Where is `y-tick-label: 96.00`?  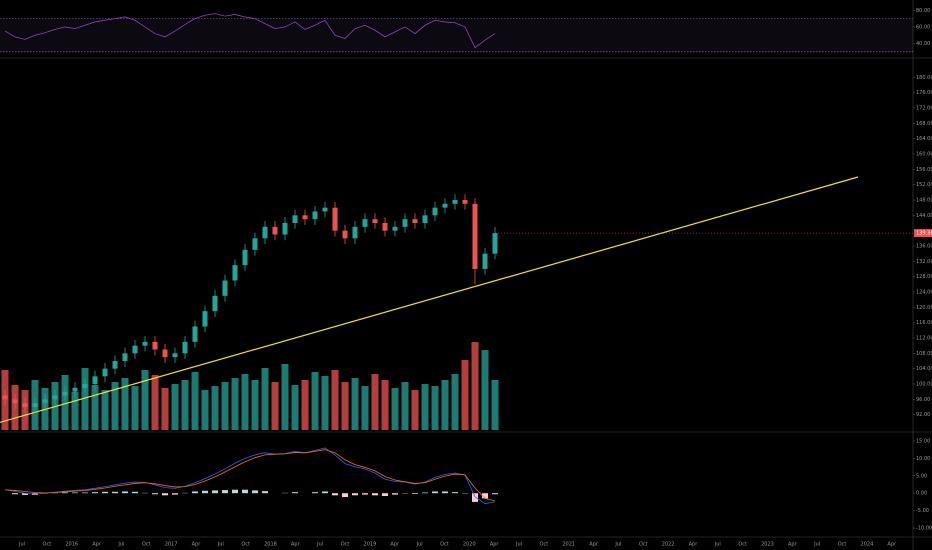 y-tick-label: 96.00 is located at coordinates (923, 400).